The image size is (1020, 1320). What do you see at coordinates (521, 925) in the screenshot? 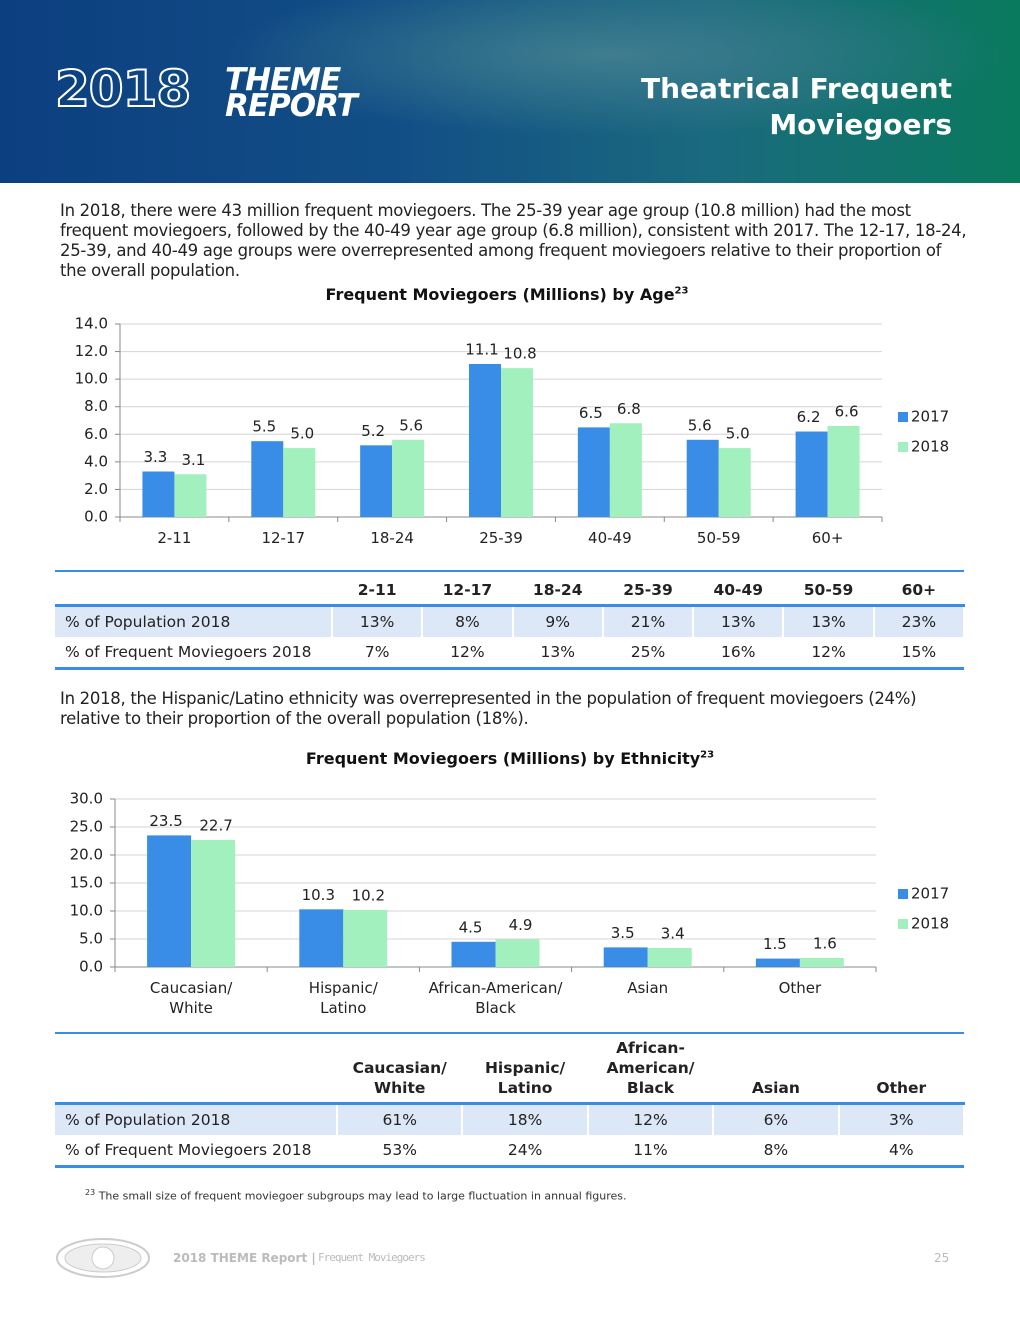
I see `value-label: 4.9` at bounding box center [521, 925].